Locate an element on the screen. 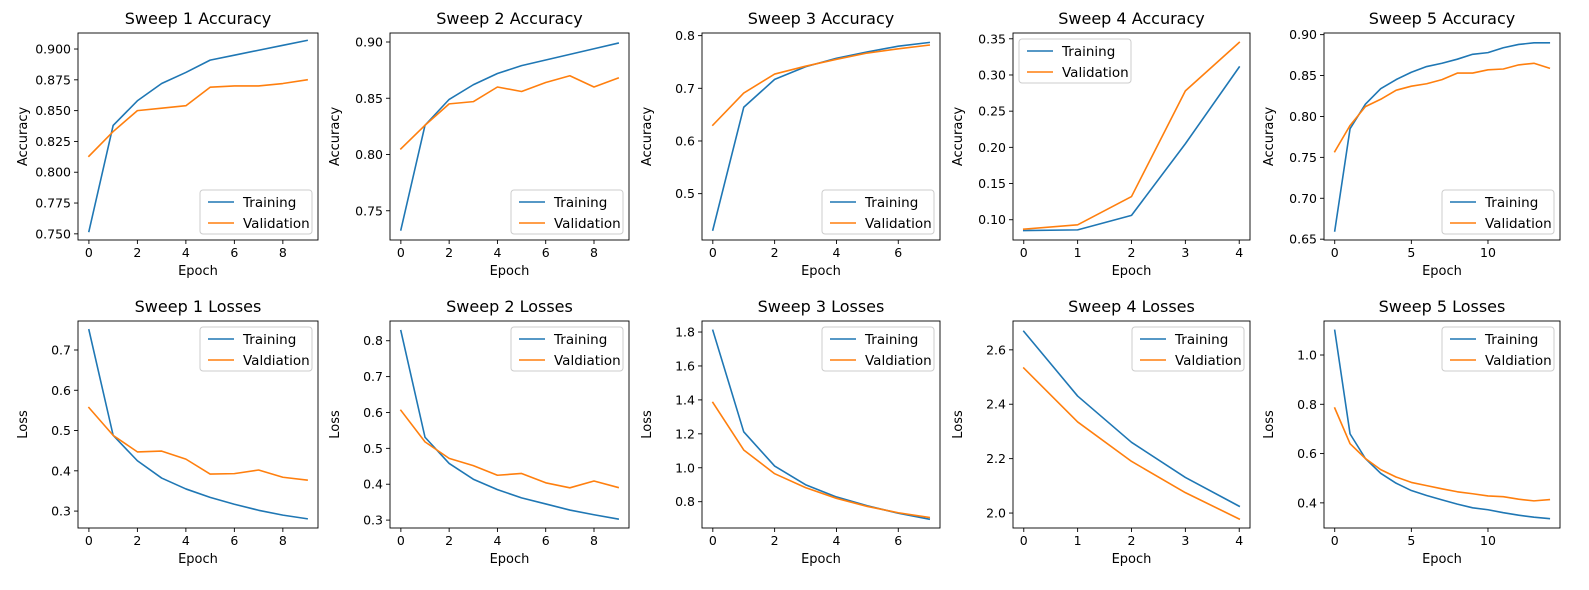  y-tick-label: 1.2 is located at coordinates (685, 433).